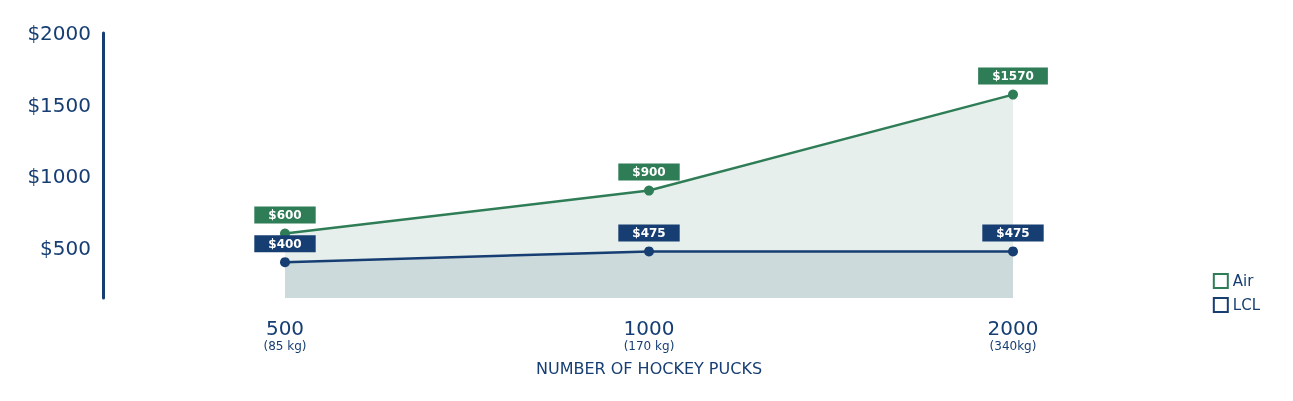 The height and width of the screenshot is (401, 1293). Describe the element at coordinates (285, 215) in the screenshot. I see `data-label: $600` at that location.